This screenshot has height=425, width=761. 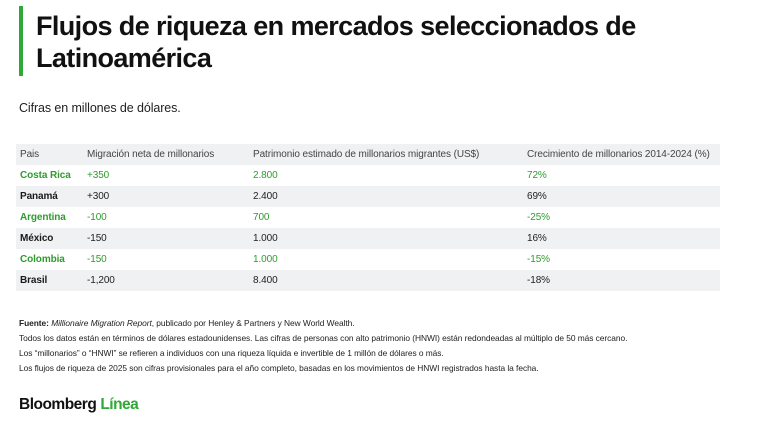 I want to click on growth-cell: -25%, so click(x=621, y=217).